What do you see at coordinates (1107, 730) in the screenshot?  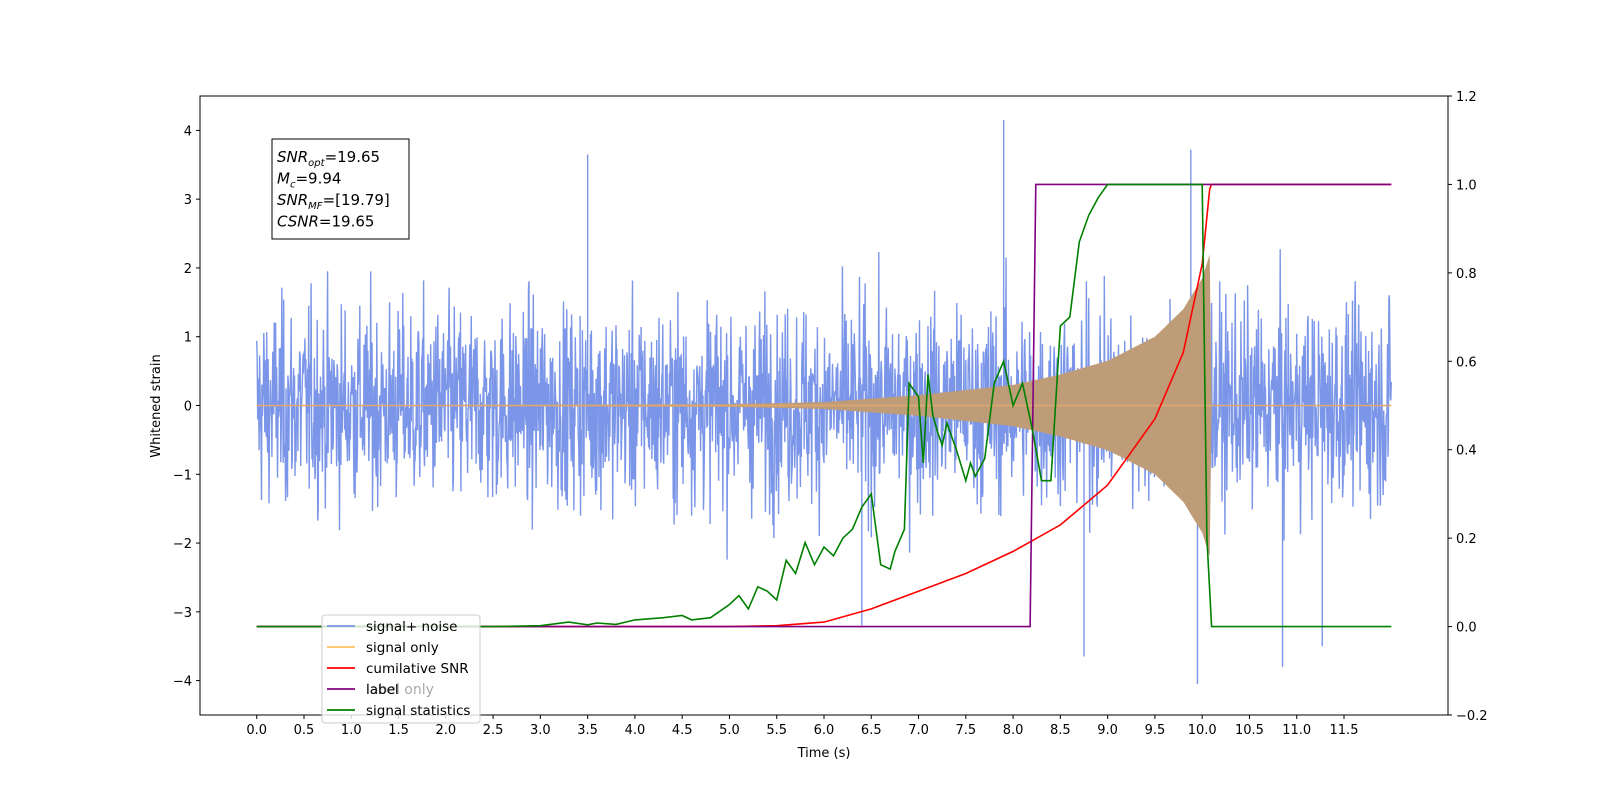 I see `x-tick-label: 9.0` at bounding box center [1107, 730].